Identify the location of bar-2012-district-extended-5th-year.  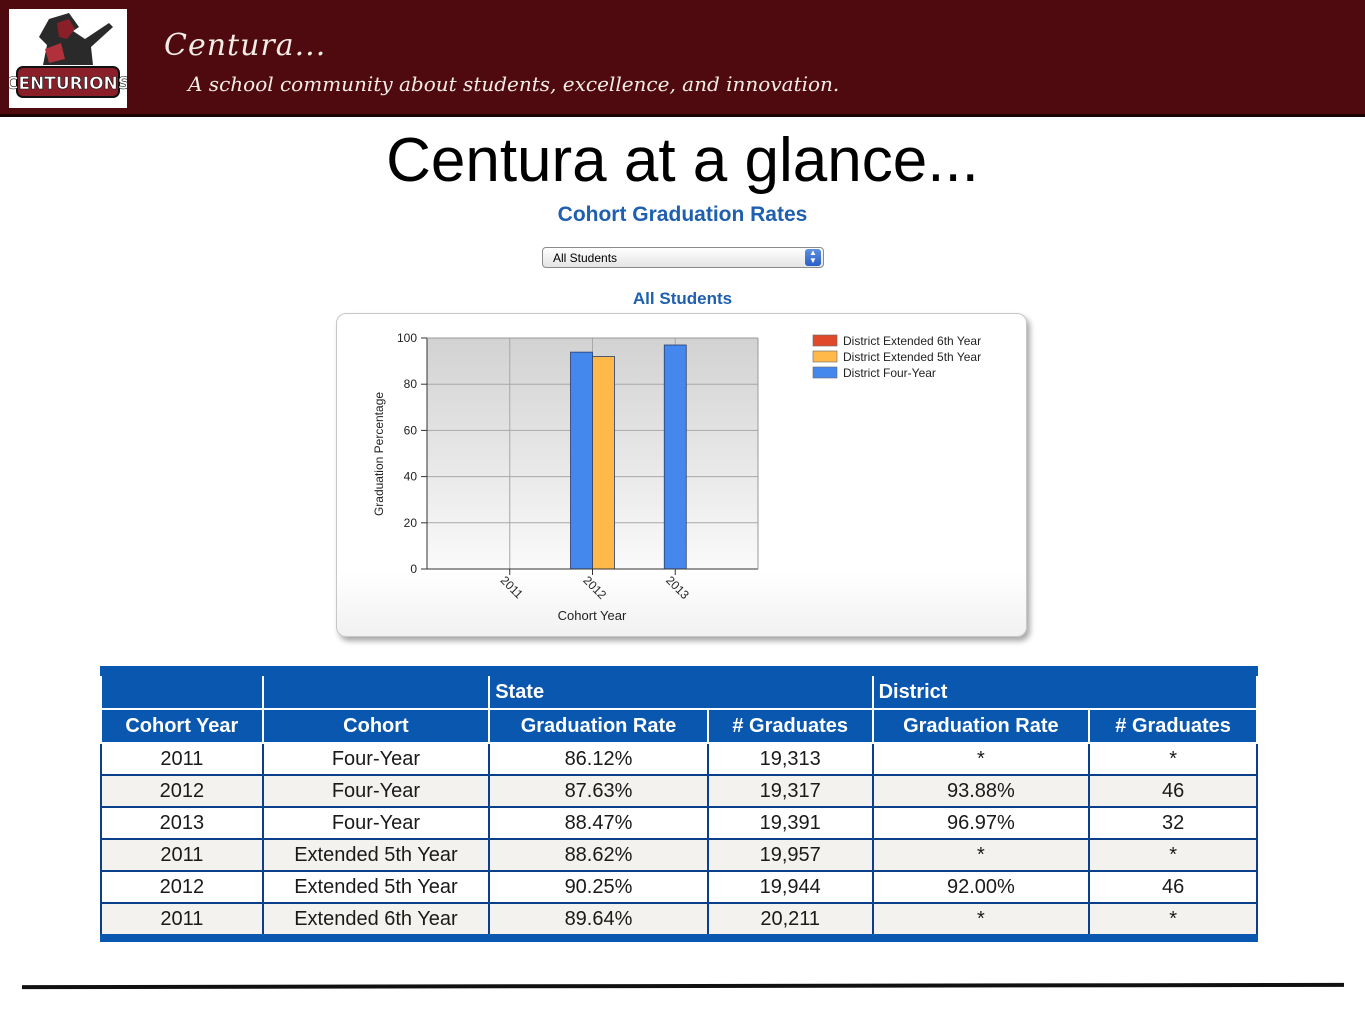
(603, 463).